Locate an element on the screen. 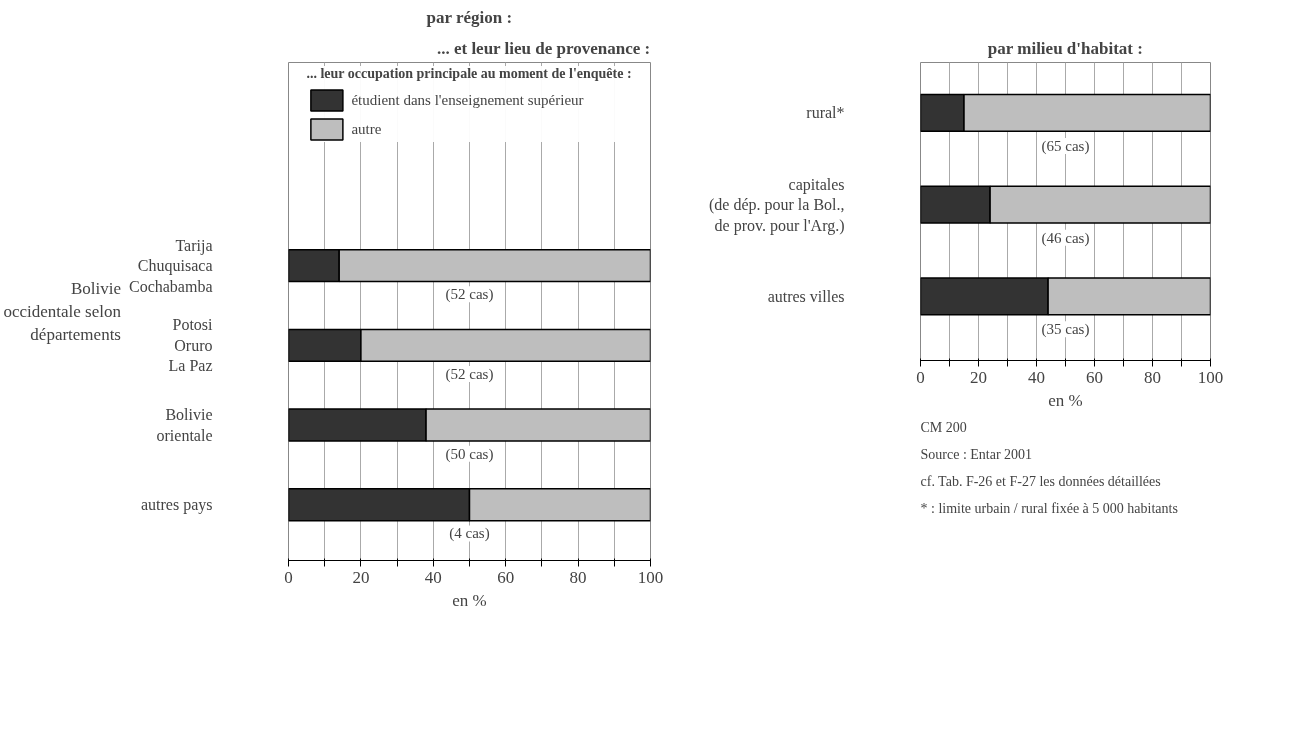 Image resolution: width=1296 pixels, height=736 pixels. y-tick-label: Potosi Oruro La Paz is located at coordinates (191, 345).